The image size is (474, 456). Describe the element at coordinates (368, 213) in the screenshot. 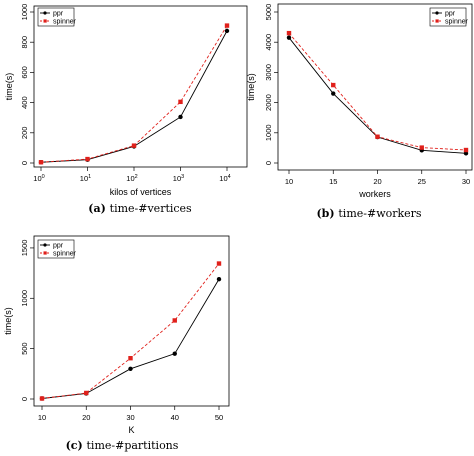

I see `figure-caption: (b) time-#workers` at that location.